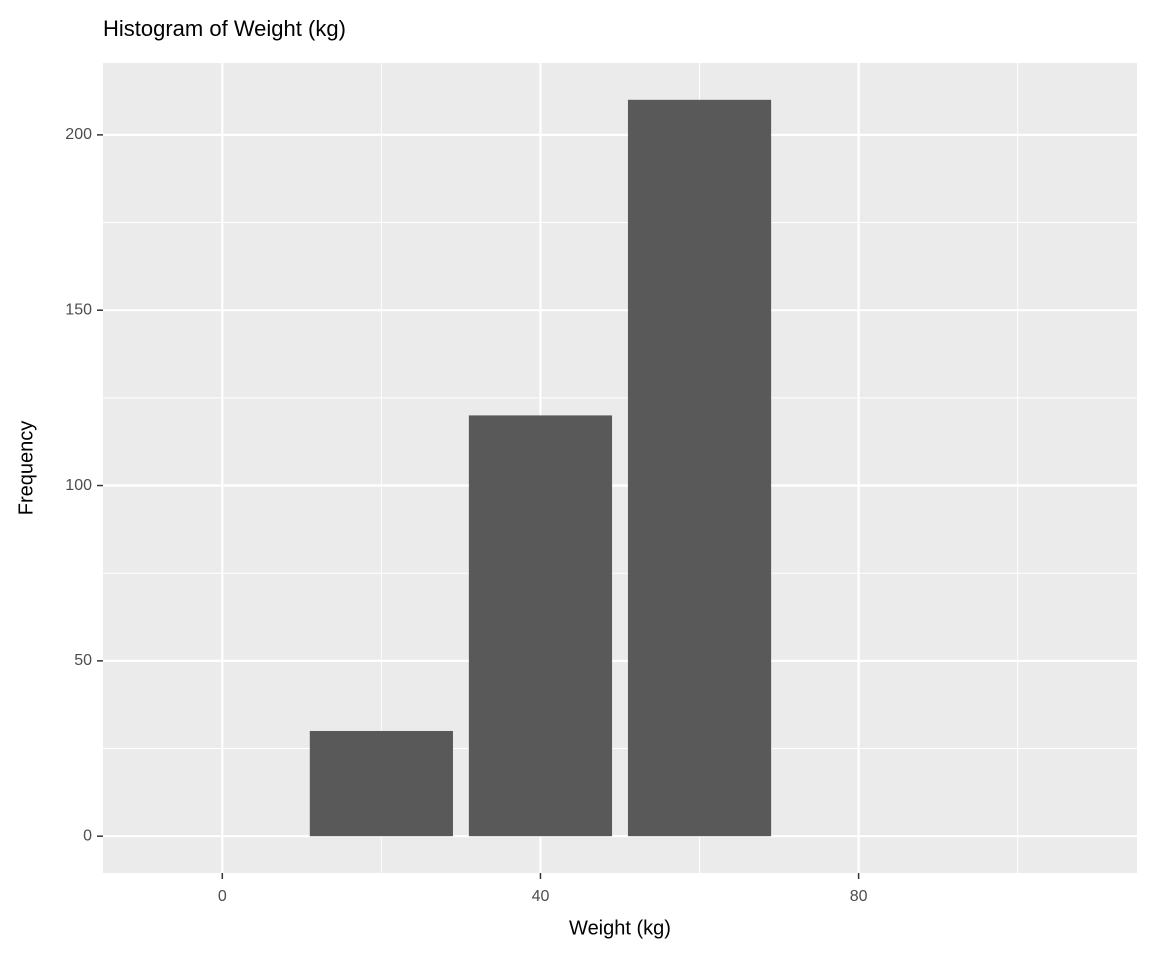 Image resolution: width=1152 pixels, height=960 pixels. I want to click on x-axis-title: Weight (kg), so click(620, 928).